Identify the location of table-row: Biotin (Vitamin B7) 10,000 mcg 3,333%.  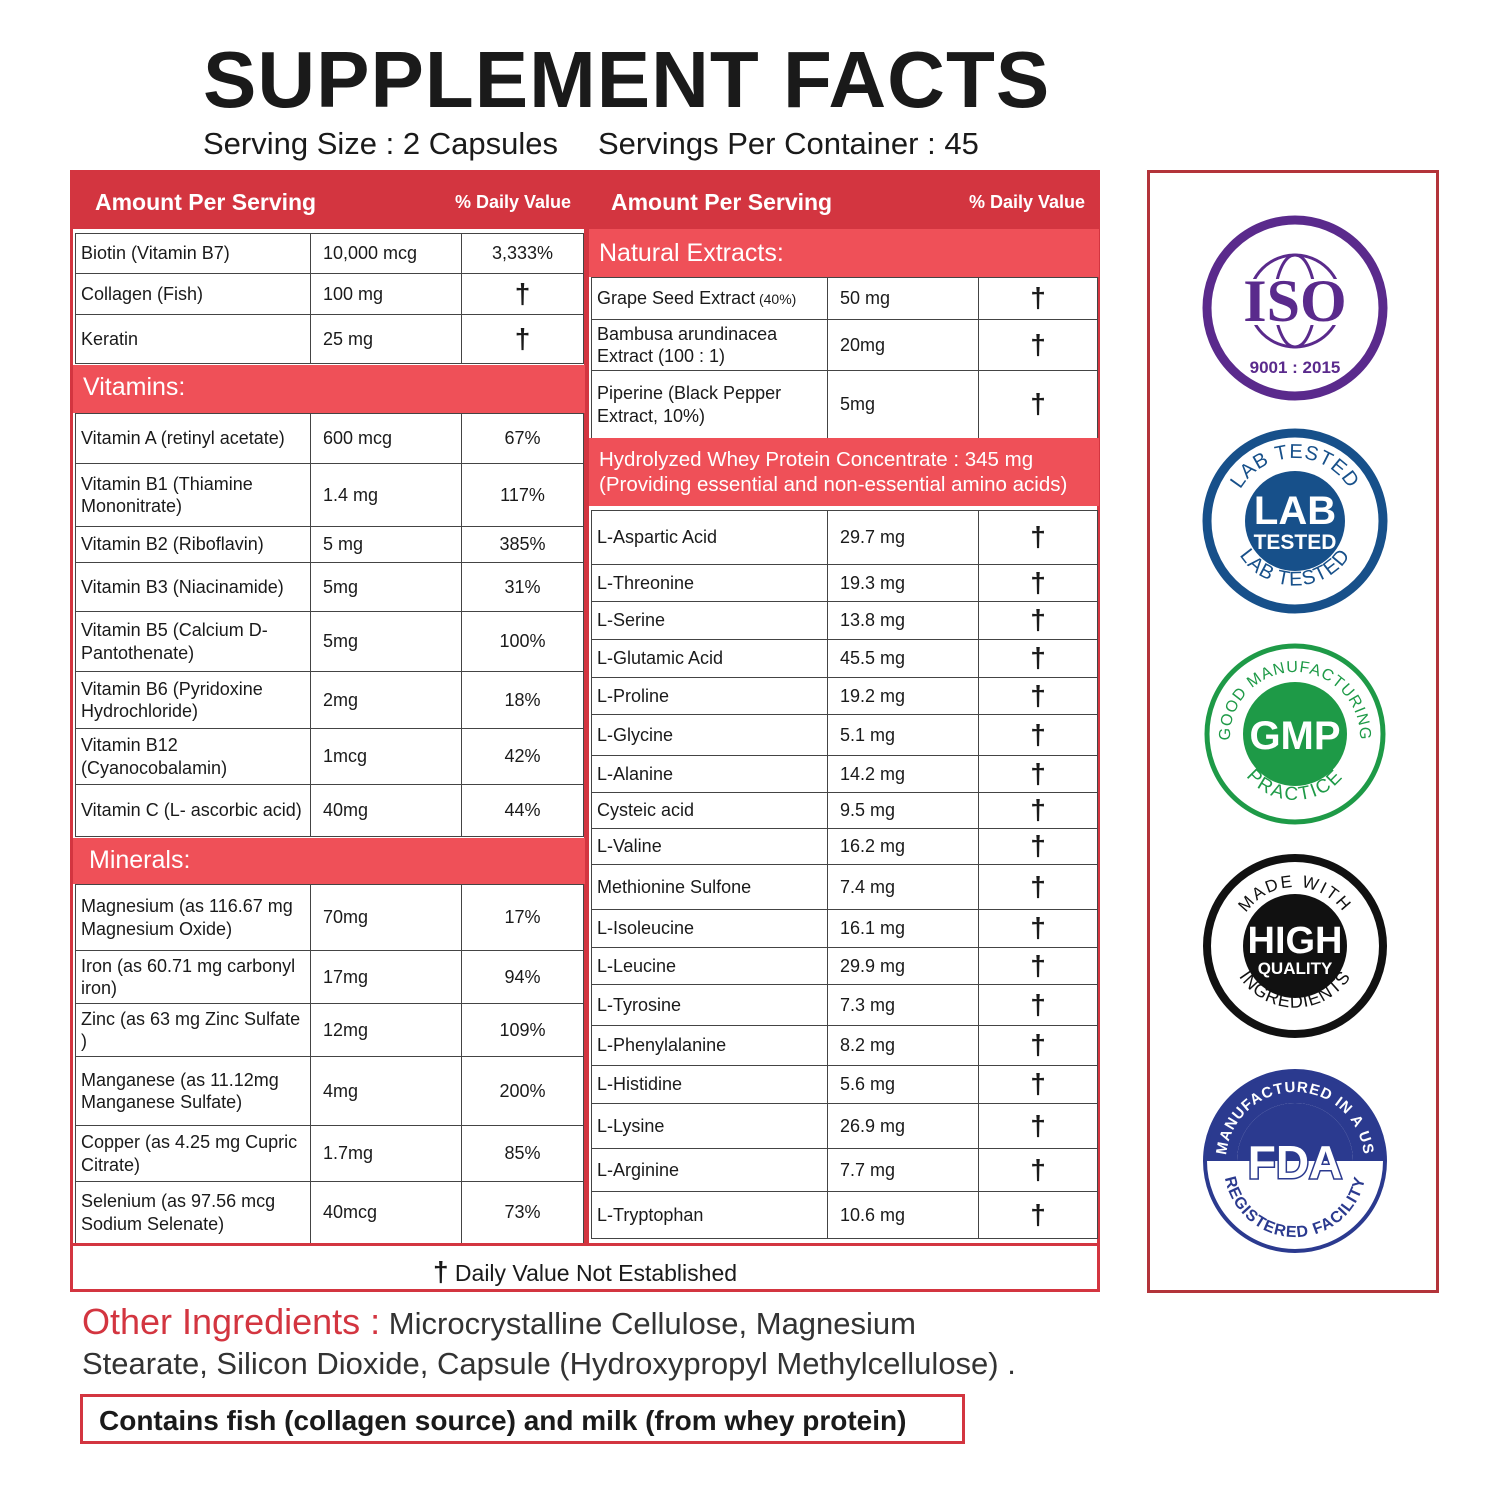
(329, 253).